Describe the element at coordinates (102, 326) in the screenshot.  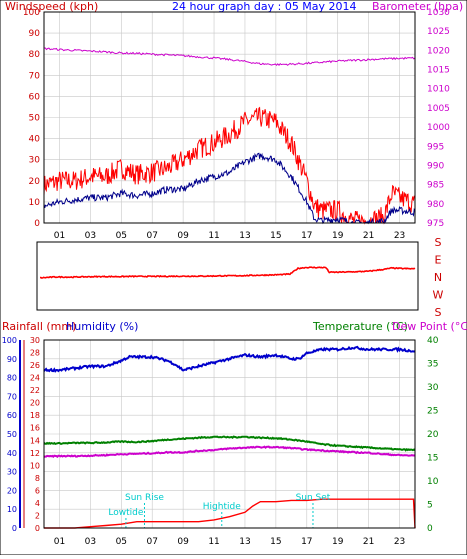
I see `humidity-axis-label: Humidity (%)` at that location.